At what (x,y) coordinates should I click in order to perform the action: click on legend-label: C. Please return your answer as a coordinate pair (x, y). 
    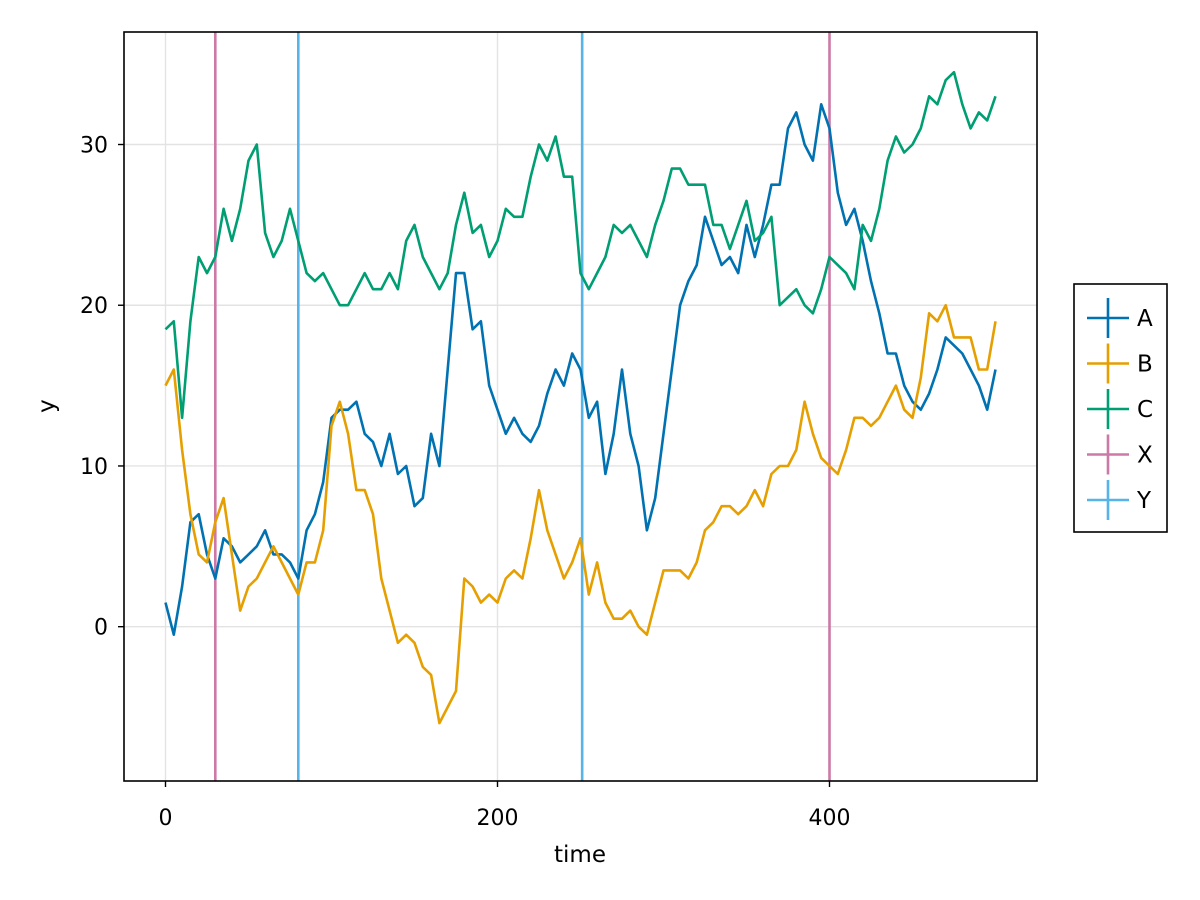
    Looking at the image, I should click on (1145, 410).